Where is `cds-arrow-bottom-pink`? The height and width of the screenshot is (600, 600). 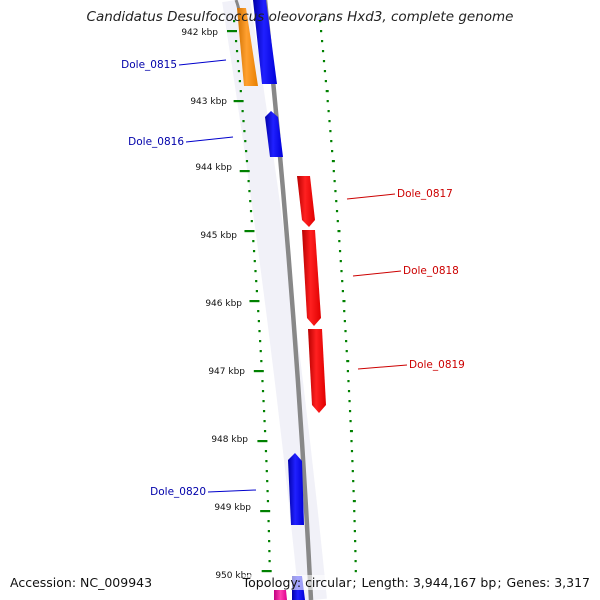 cds-arrow-bottom-pink is located at coordinates (280, 595).